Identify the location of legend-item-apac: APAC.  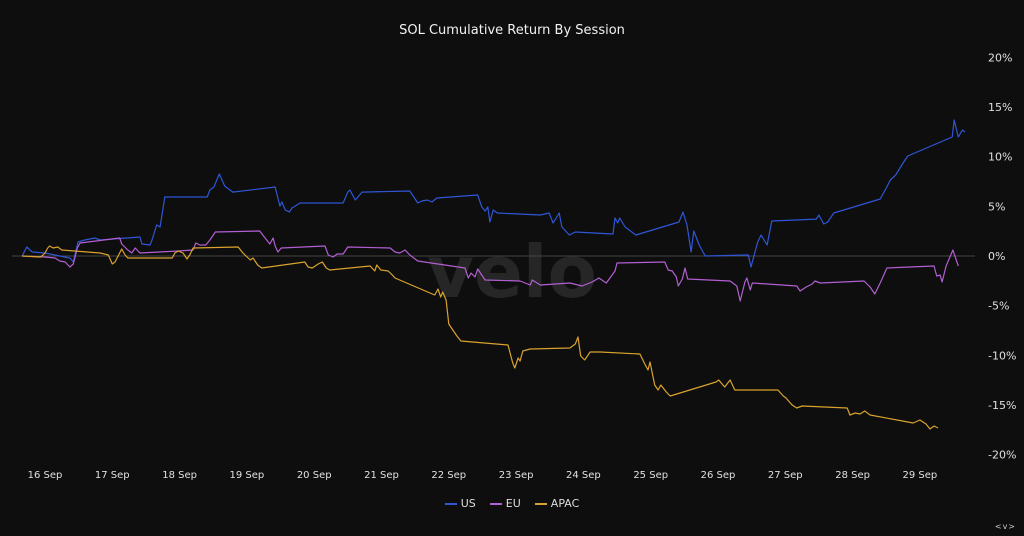
(557, 503).